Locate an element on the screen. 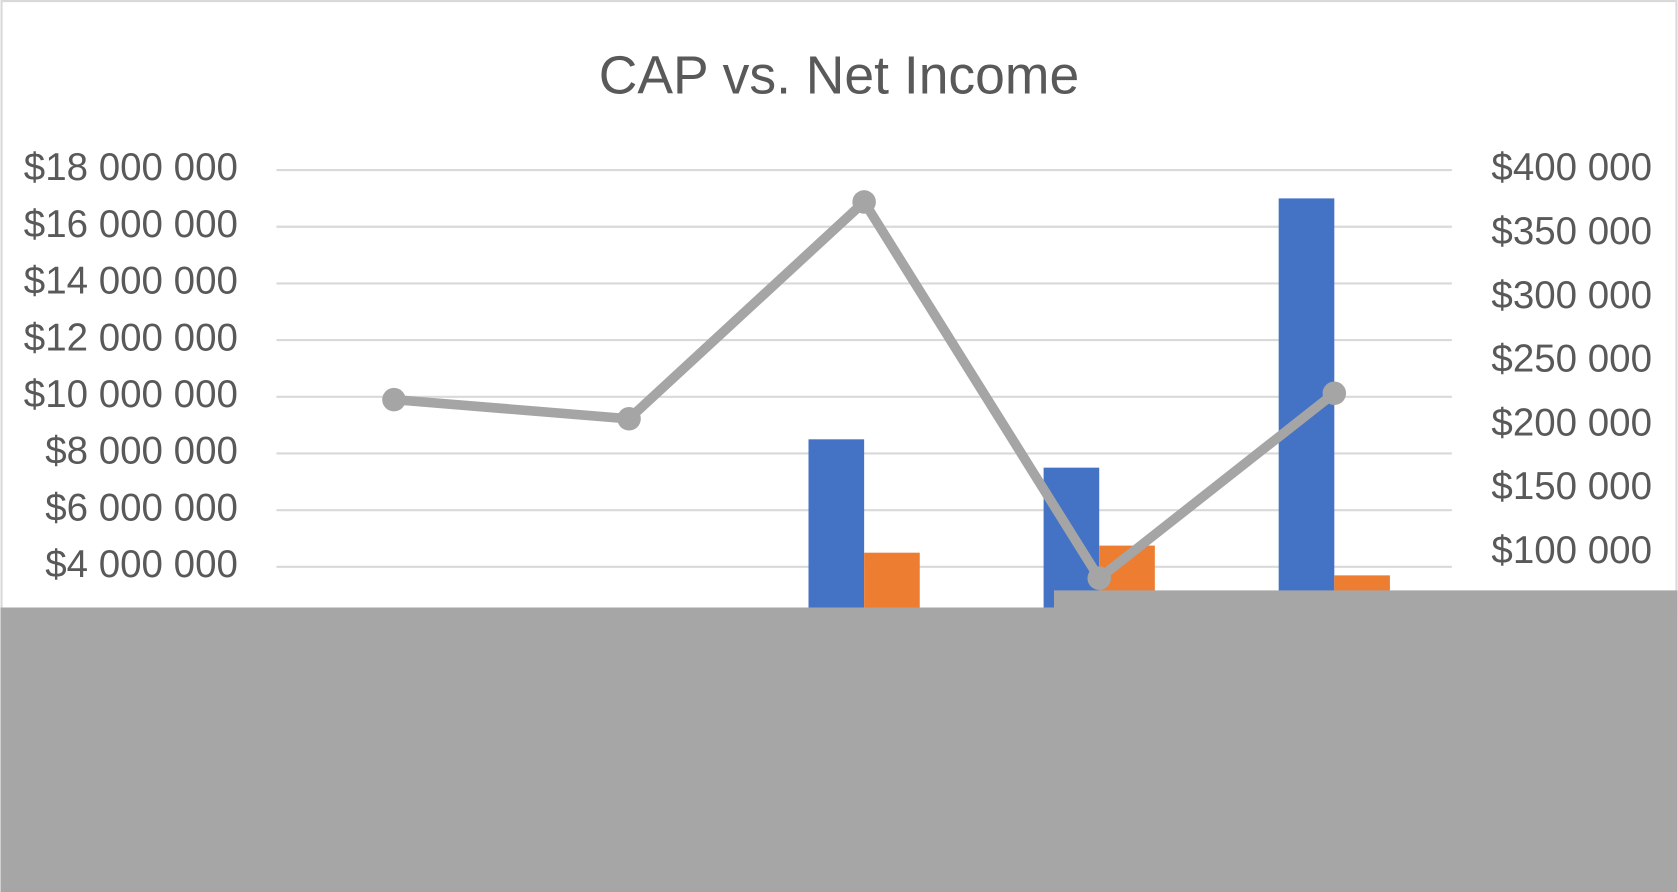 The image size is (1678, 892). y-tick-label: $18 000 000 is located at coordinates (131, 167).